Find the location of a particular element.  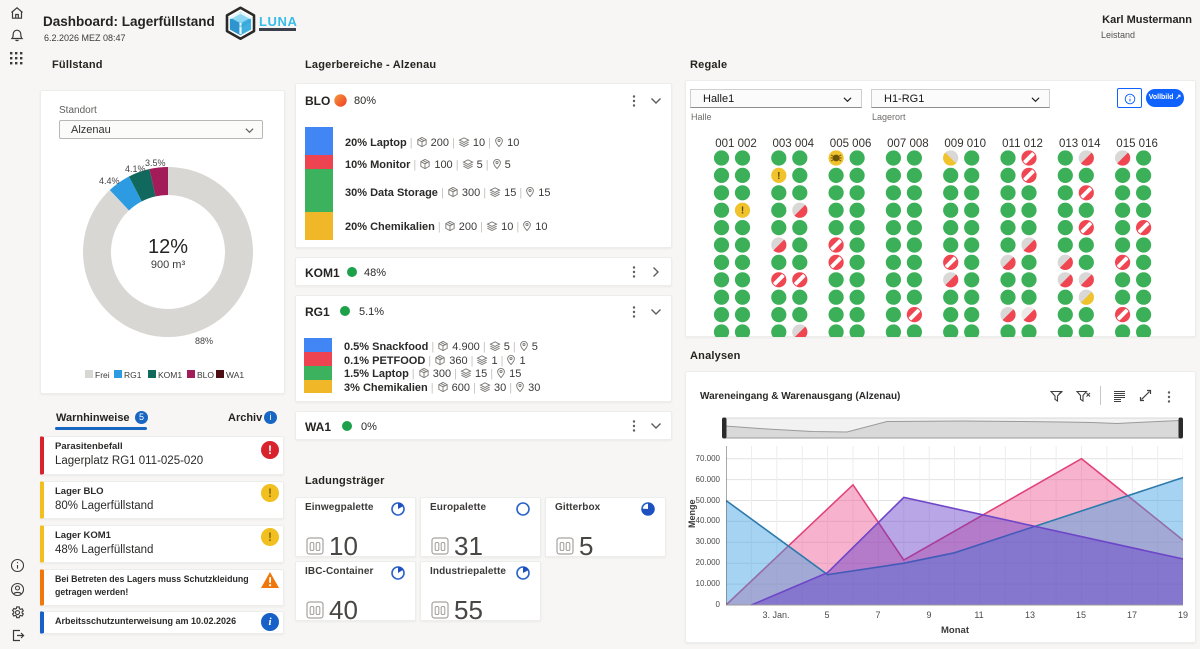

svg-text: 005 006 is located at coordinates (851, 144).